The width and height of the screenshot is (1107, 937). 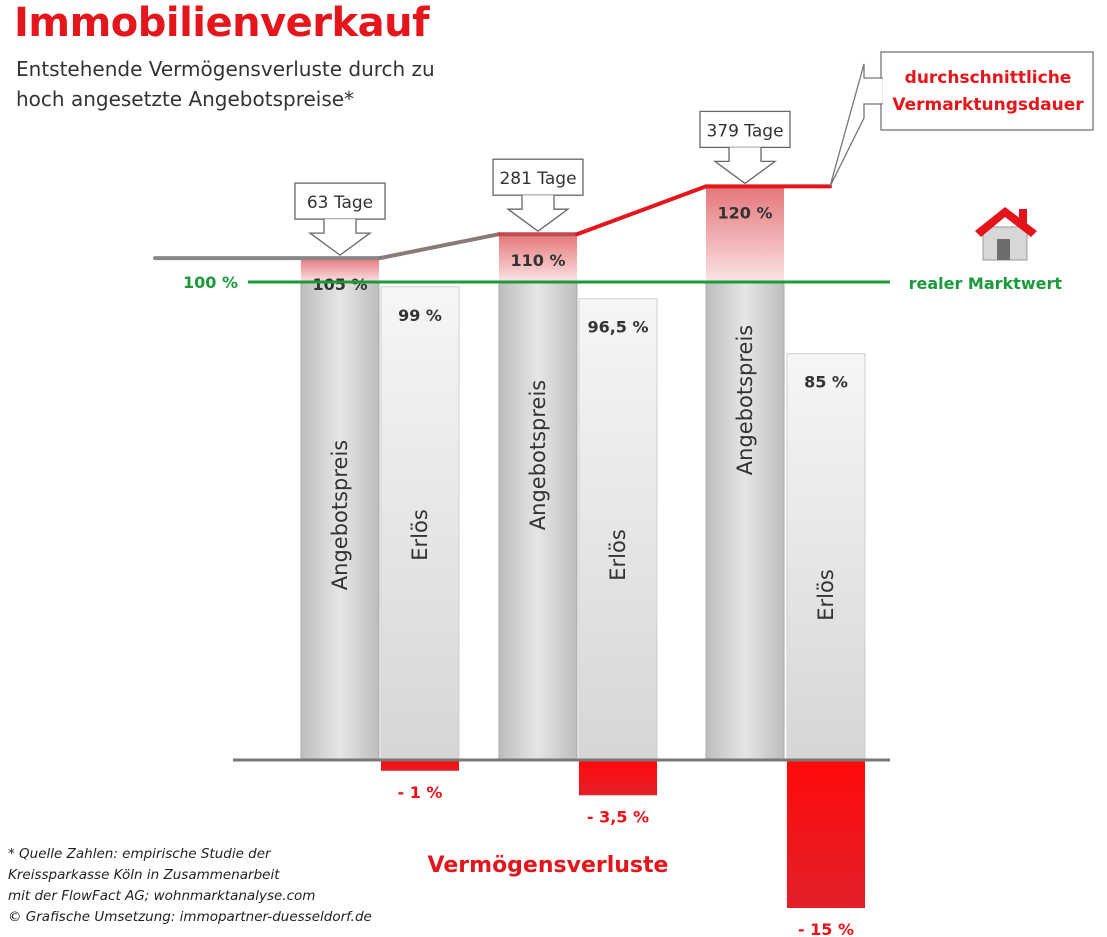 I want to click on duration-arrow, so click(x=856, y=125).